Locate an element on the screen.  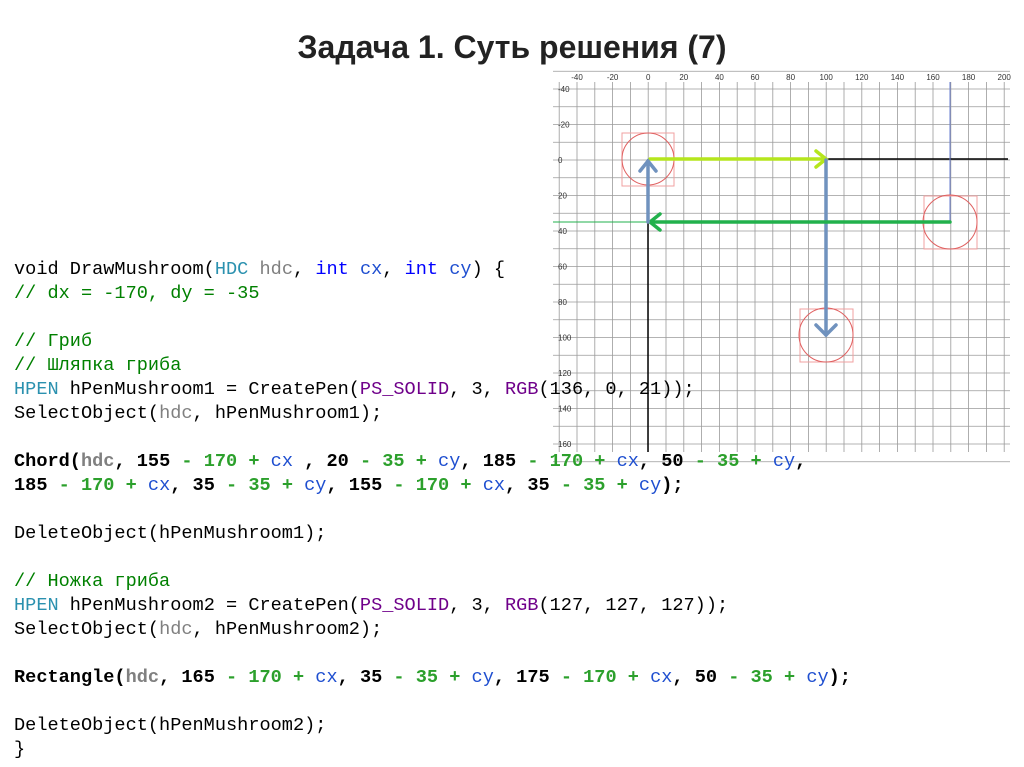
x-label: 180 is located at coordinates (969, 77).